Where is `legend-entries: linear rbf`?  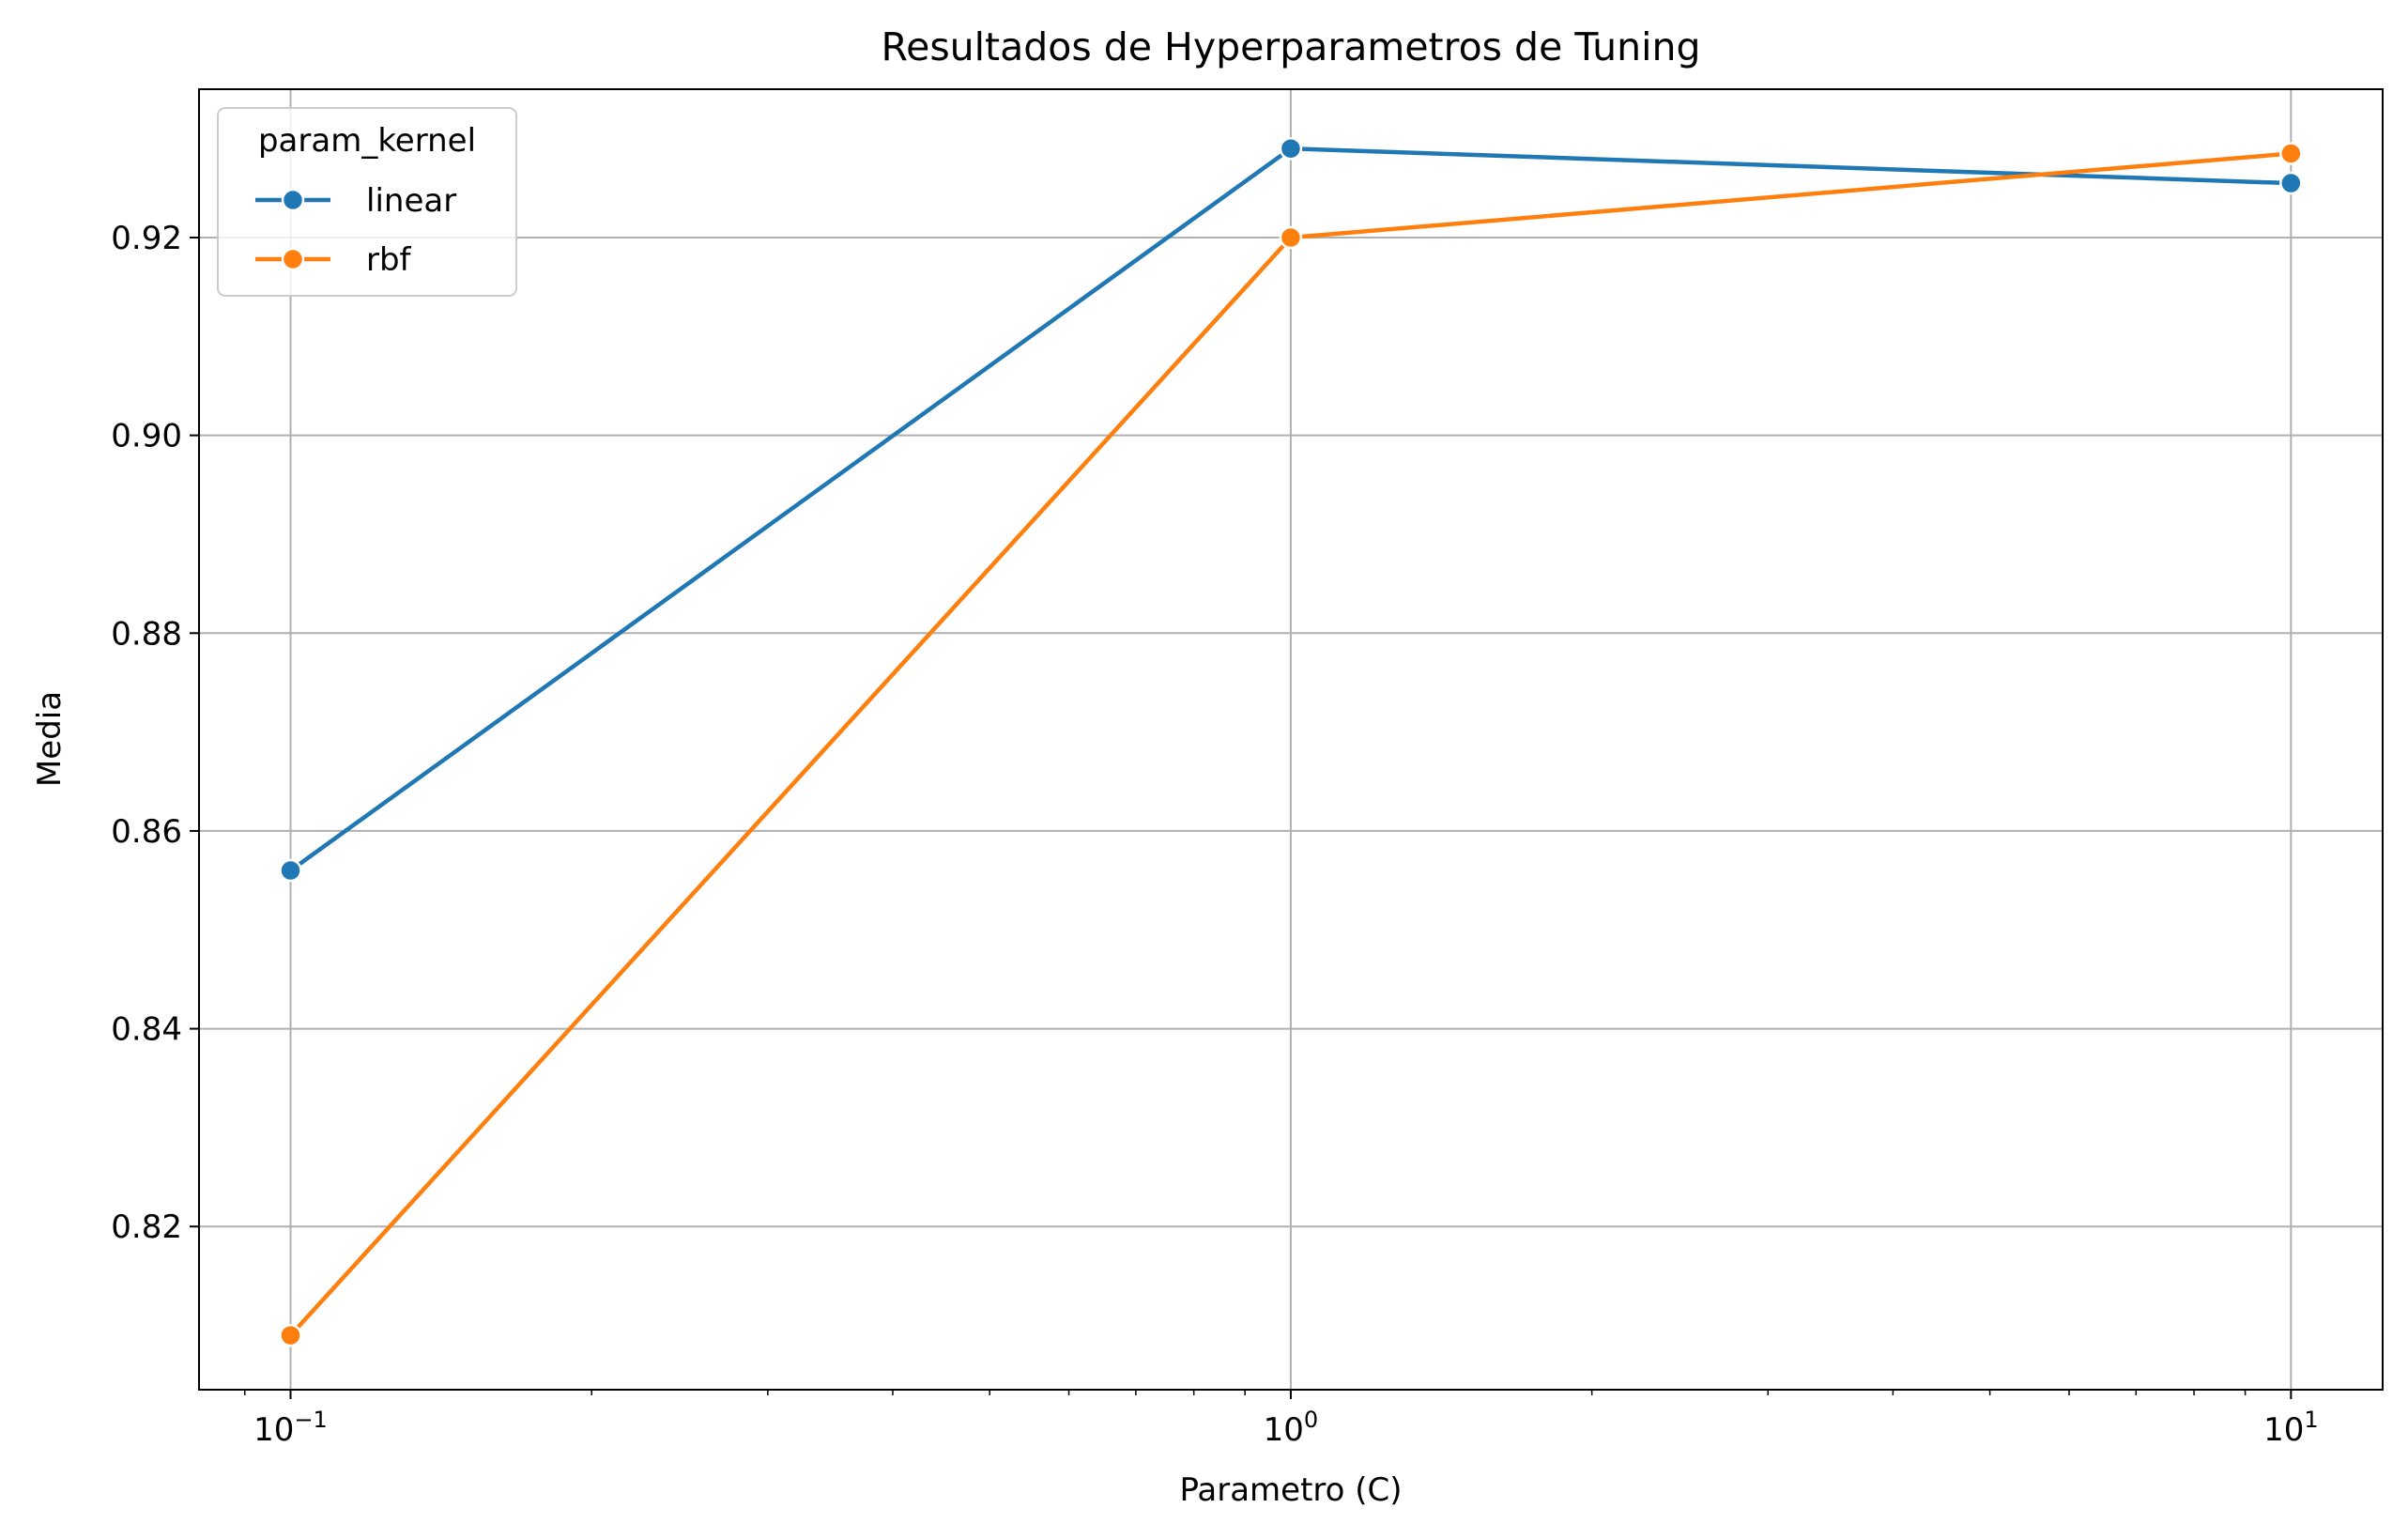
legend-entries: linear rbf is located at coordinates (355, 230).